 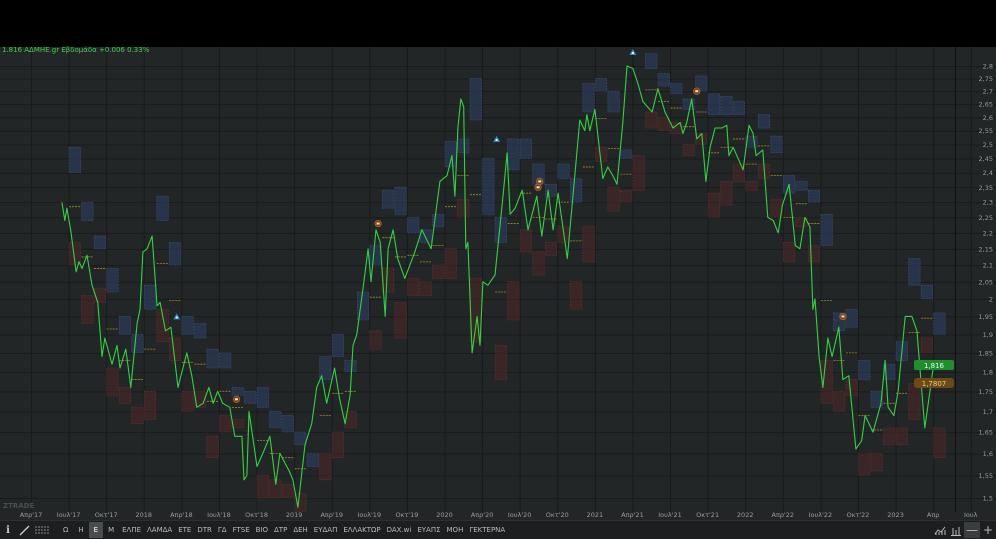 What do you see at coordinates (300, 530) in the screenshot?
I see `symbol-shortcut-button: ΔΕΗ` at bounding box center [300, 530].